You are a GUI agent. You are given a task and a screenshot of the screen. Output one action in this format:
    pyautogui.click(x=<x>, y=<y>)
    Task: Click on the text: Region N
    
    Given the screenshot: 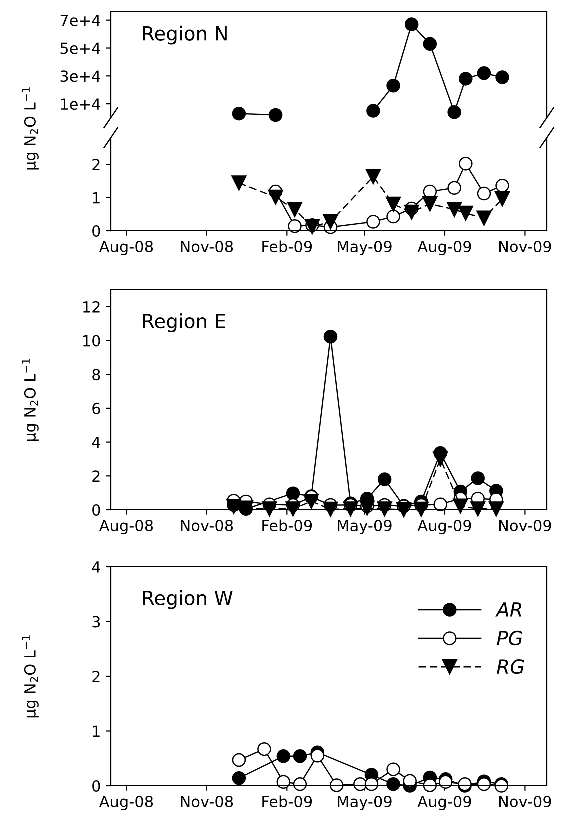 What is the action you would take?
    pyautogui.click(x=185, y=35)
    